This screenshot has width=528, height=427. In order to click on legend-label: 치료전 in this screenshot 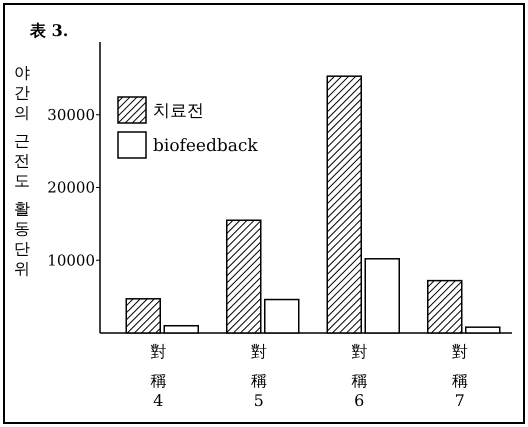, I will do `click(178, 111)`.